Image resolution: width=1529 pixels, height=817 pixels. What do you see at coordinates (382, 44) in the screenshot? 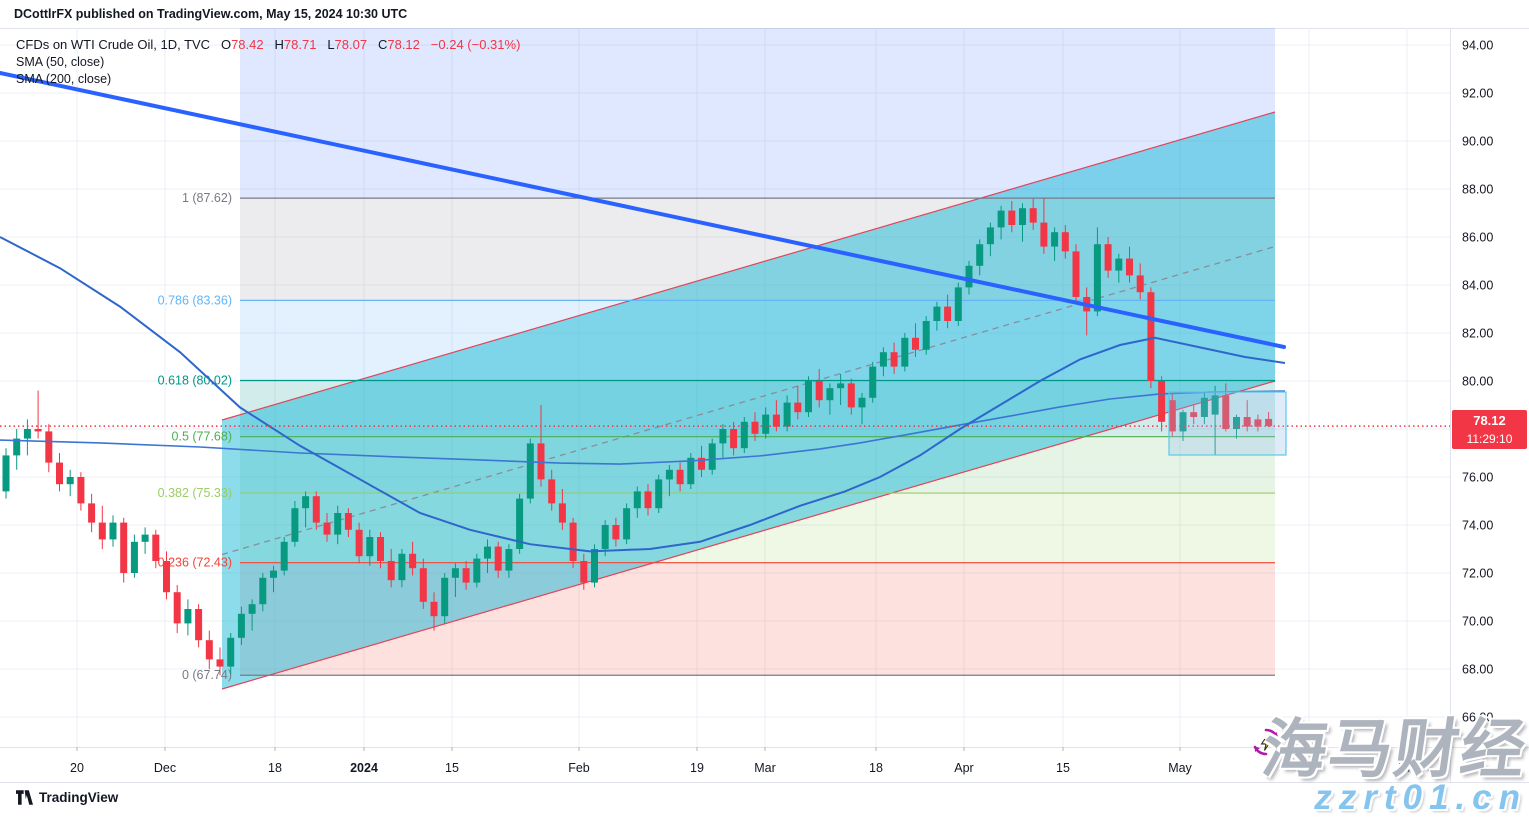
I see `close-label: C` at bounding box center [382, 44].